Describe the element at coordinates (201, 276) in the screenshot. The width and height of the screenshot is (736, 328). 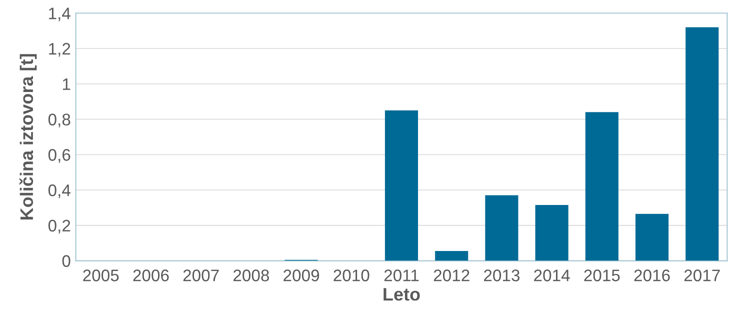
I see `x-tick-label: 2007` at that location.